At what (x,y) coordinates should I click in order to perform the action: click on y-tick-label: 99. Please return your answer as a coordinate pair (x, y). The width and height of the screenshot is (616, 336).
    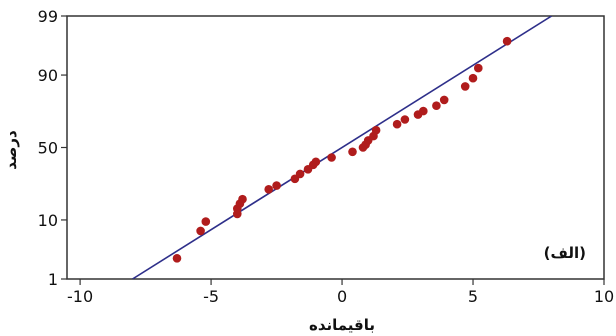
    Looking at the image, I should click on (48, 16).